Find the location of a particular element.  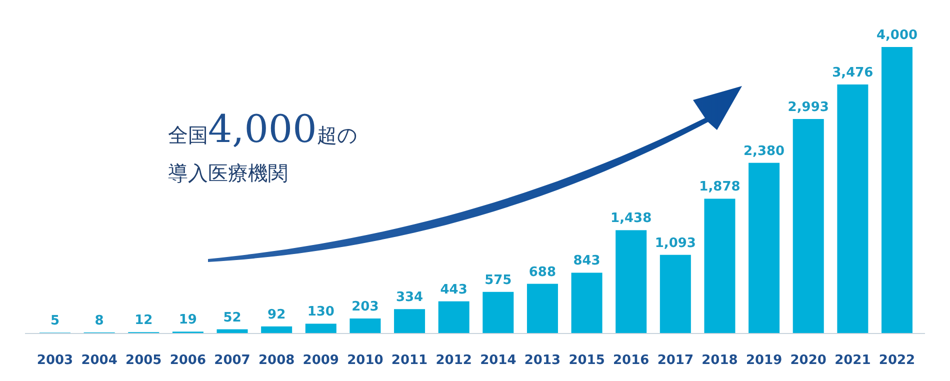

data-label: 52 is located at coordinates (232, 318).